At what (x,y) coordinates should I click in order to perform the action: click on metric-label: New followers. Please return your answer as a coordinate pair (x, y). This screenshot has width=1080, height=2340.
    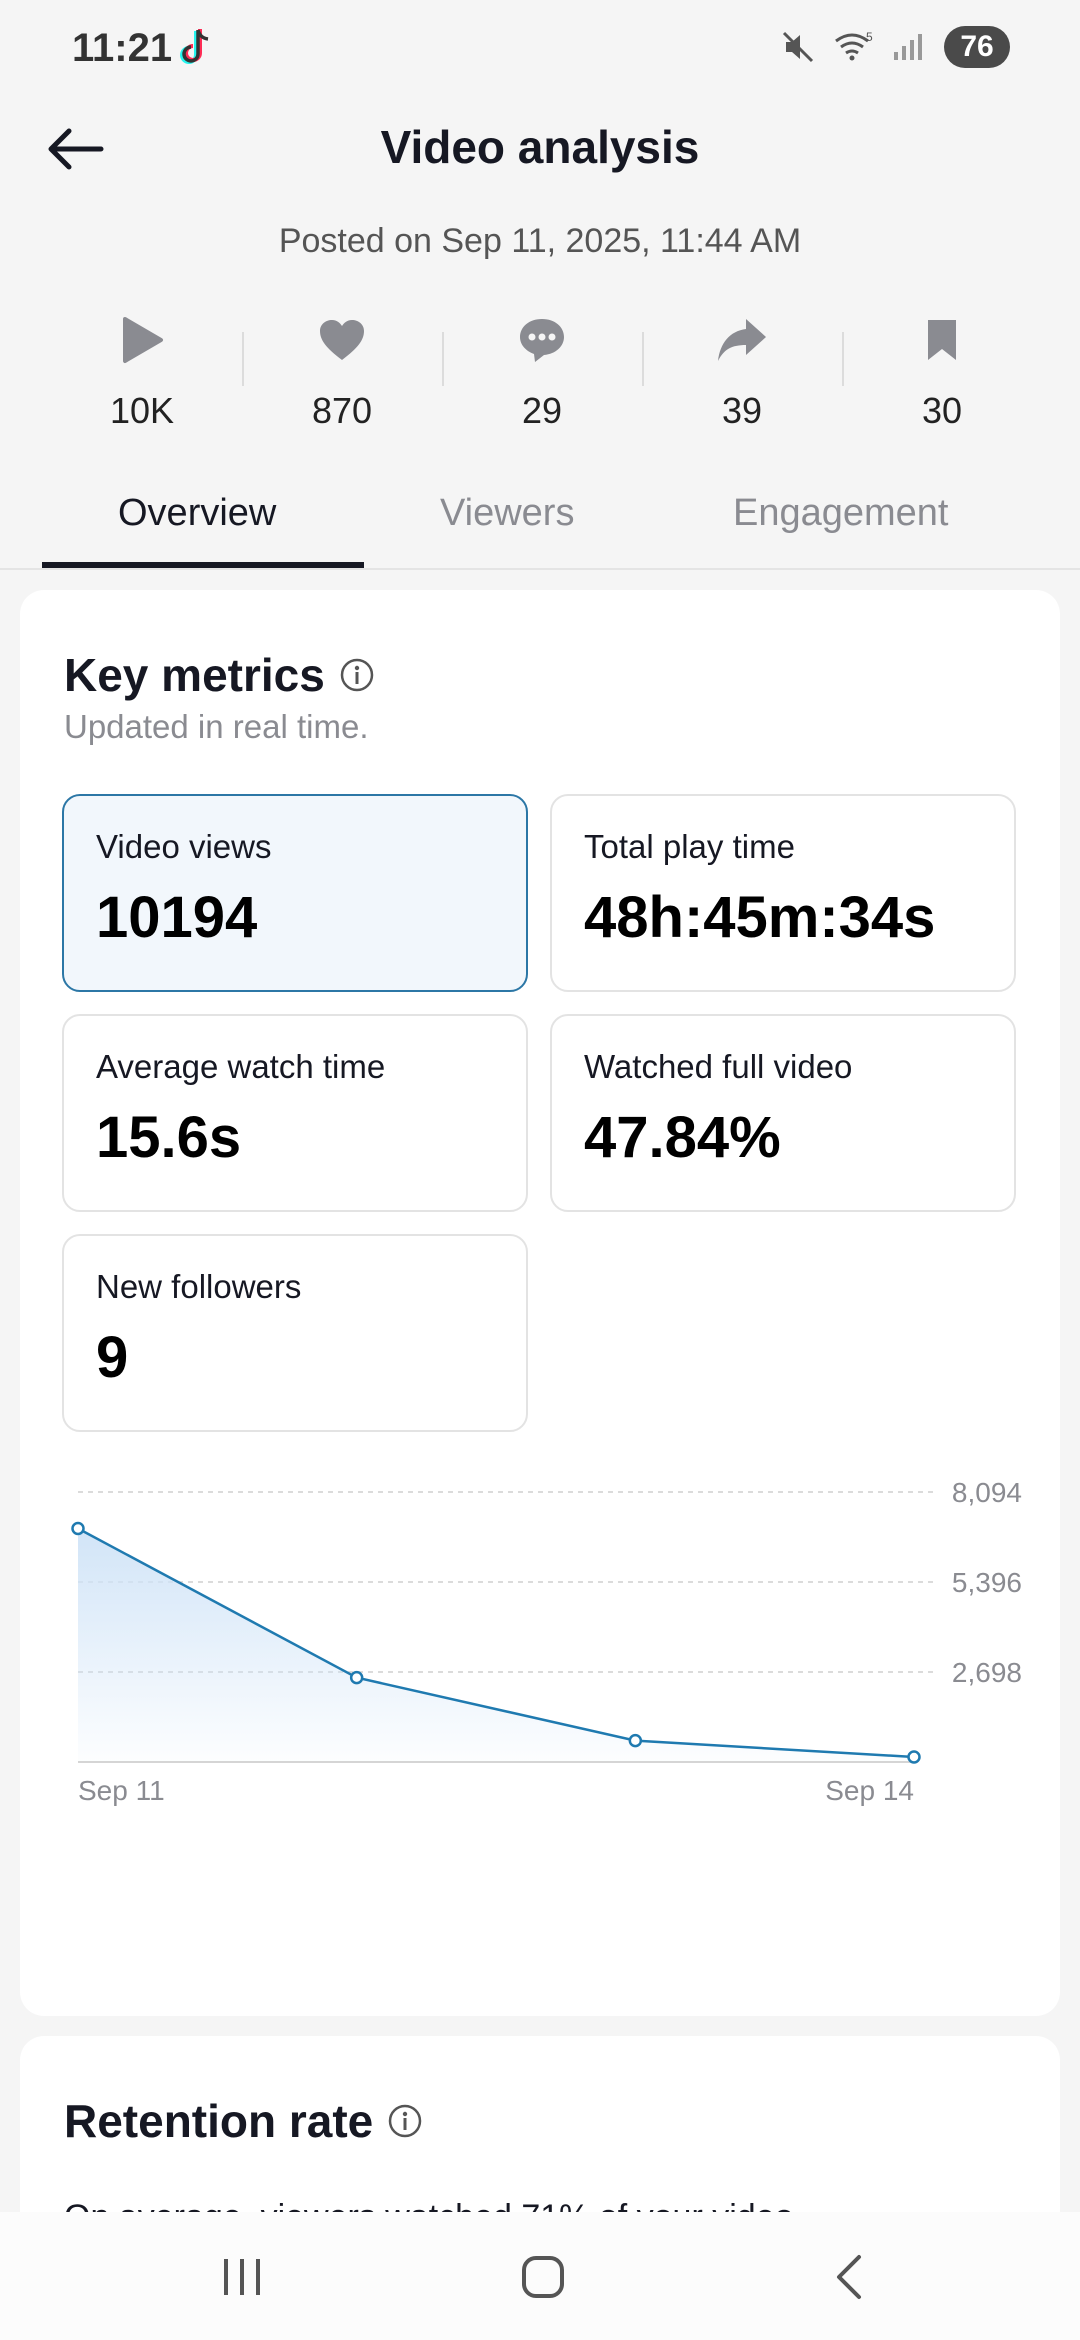
    Looking at the image, I should click on (199, 1286).